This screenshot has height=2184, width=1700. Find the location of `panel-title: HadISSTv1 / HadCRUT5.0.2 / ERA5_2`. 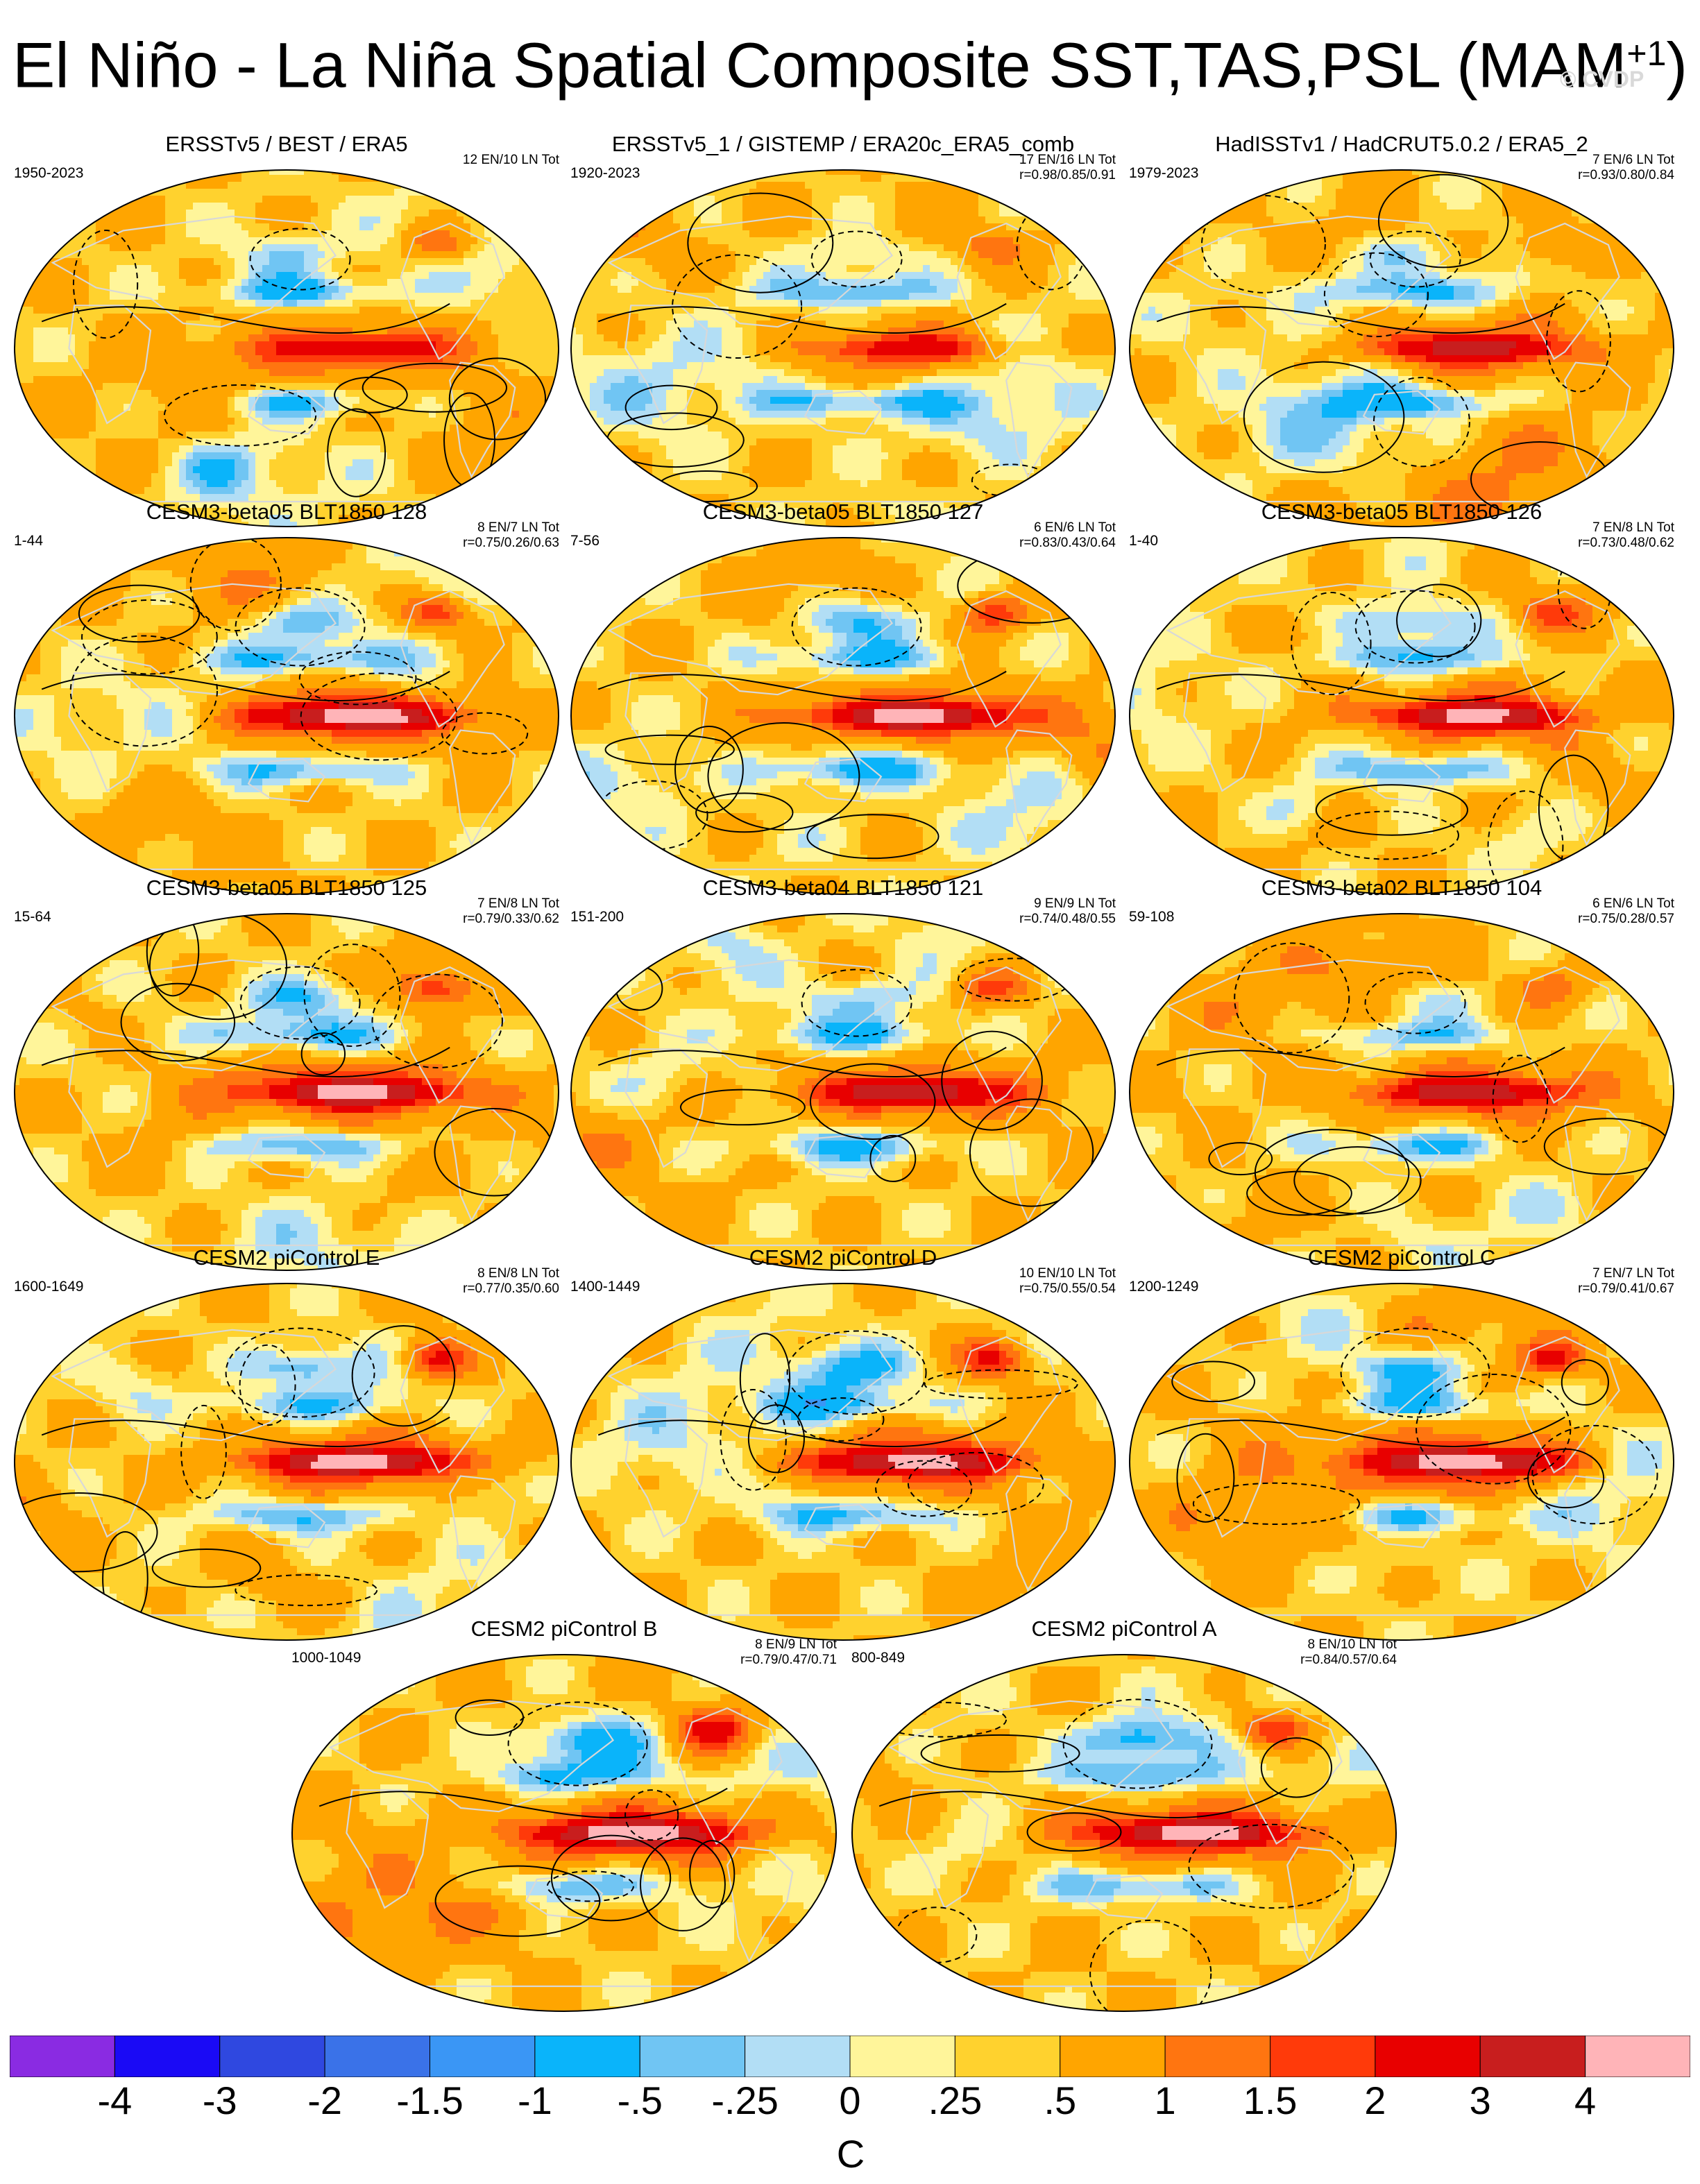

panel-title: HadISSTv1 / HadCRUT5.0.2 / ERA5_2 is located at coordinates (1402, 144).